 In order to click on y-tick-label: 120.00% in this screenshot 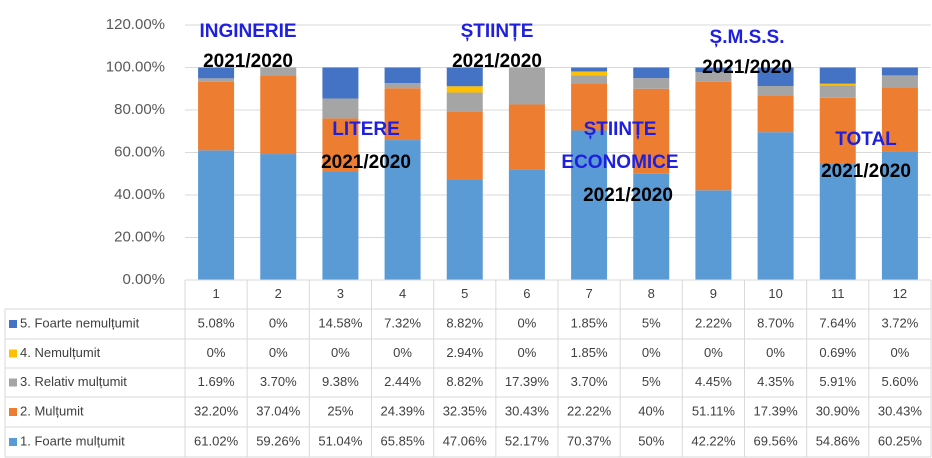, I will do `click(135, 24)`.